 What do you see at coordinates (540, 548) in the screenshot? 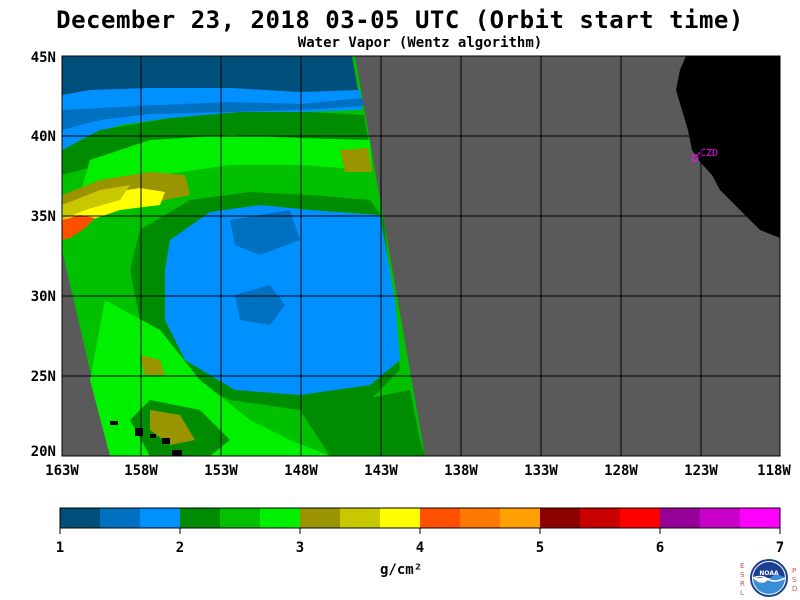
I see `colorbar-tick-label: 5` at bounding box center [540, 548].